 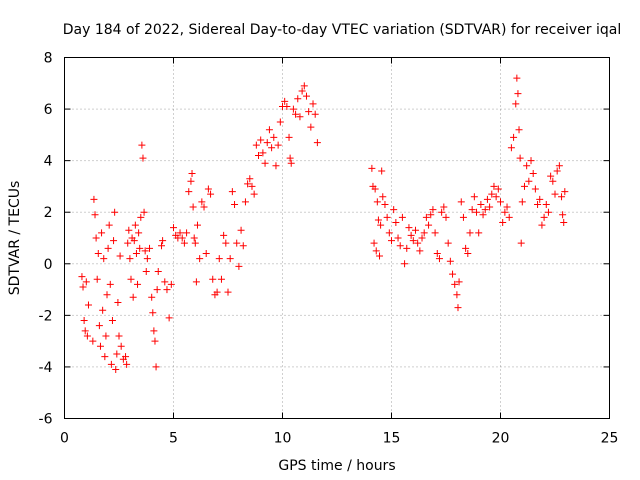 What do you see at coordinates (46, 420) in the screenshot?
I see `y-tick-label: -6` at bounding box center [46, 420].